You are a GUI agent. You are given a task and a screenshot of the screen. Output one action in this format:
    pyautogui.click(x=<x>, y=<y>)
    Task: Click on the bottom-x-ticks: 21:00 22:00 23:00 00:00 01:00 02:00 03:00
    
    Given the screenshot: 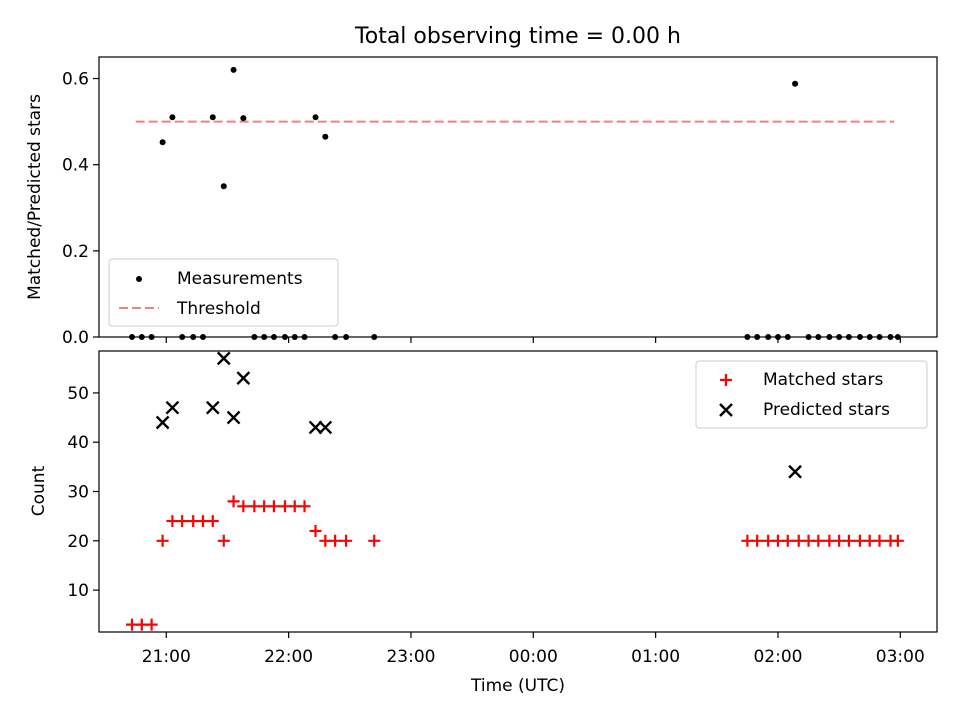 What is the action you would take?
    pyautogui.click(x=533, y=649)
    